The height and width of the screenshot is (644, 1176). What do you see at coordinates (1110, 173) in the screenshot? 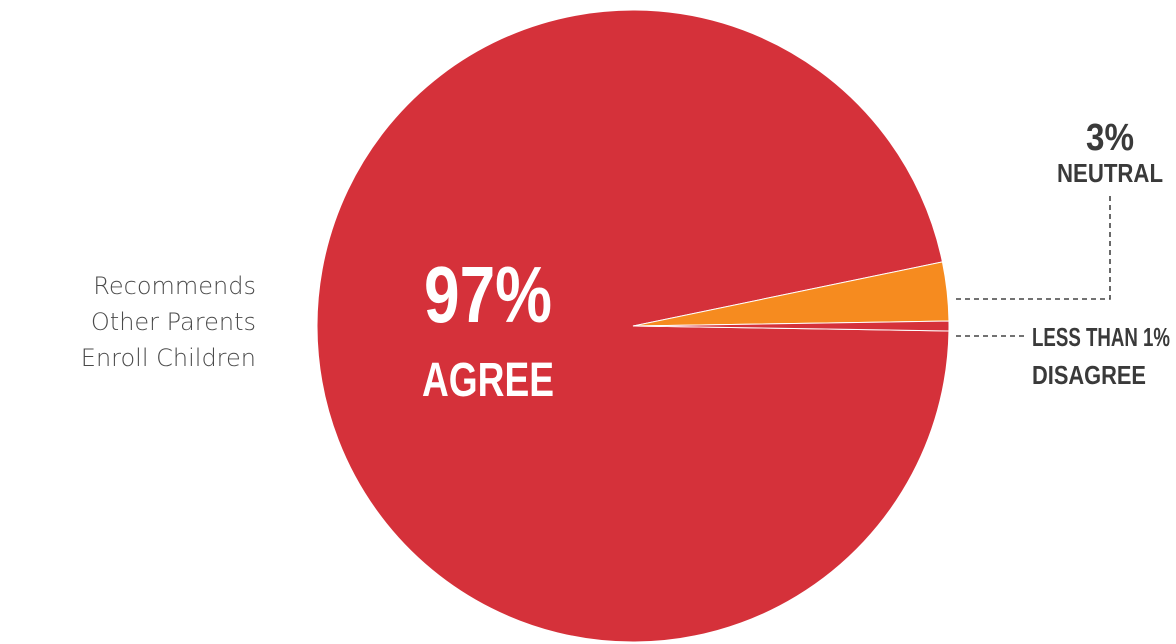
I see `neutral-name-label: NEUTRAL` at bounding box center [1110, 173].